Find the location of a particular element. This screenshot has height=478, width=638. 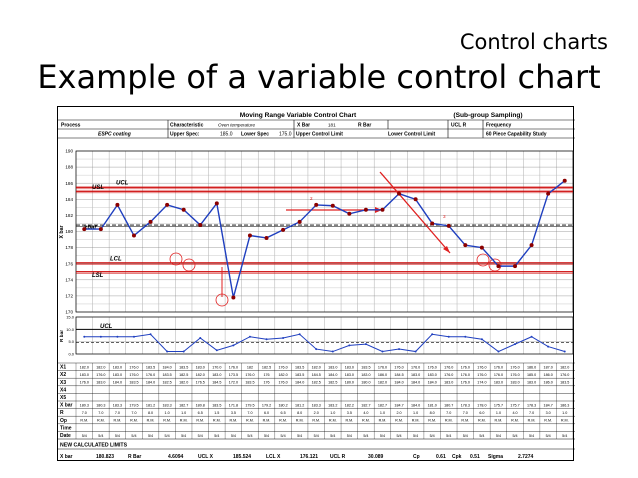

table-cell: 176 is located at coordinates (266, 375).